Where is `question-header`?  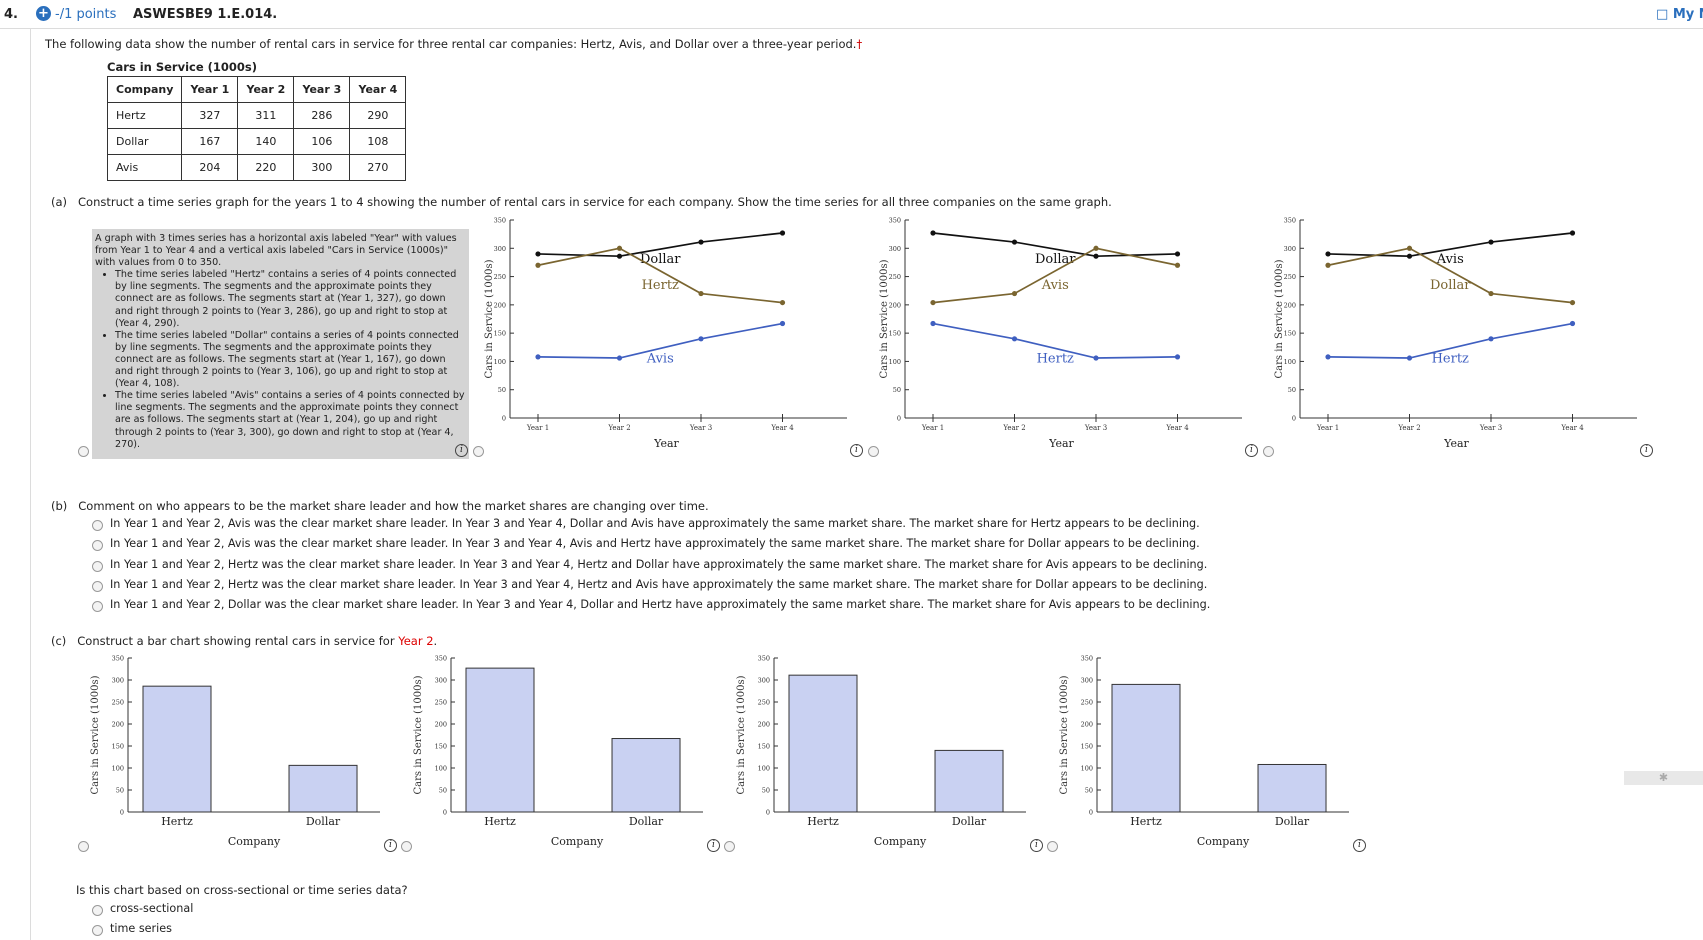 question-header is located at coordinates (851, 14).